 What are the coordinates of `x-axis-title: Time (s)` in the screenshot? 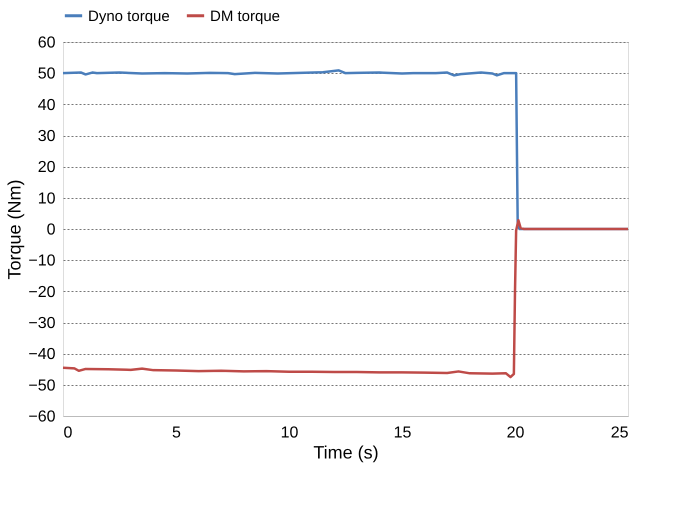 It's located at (346, 452).